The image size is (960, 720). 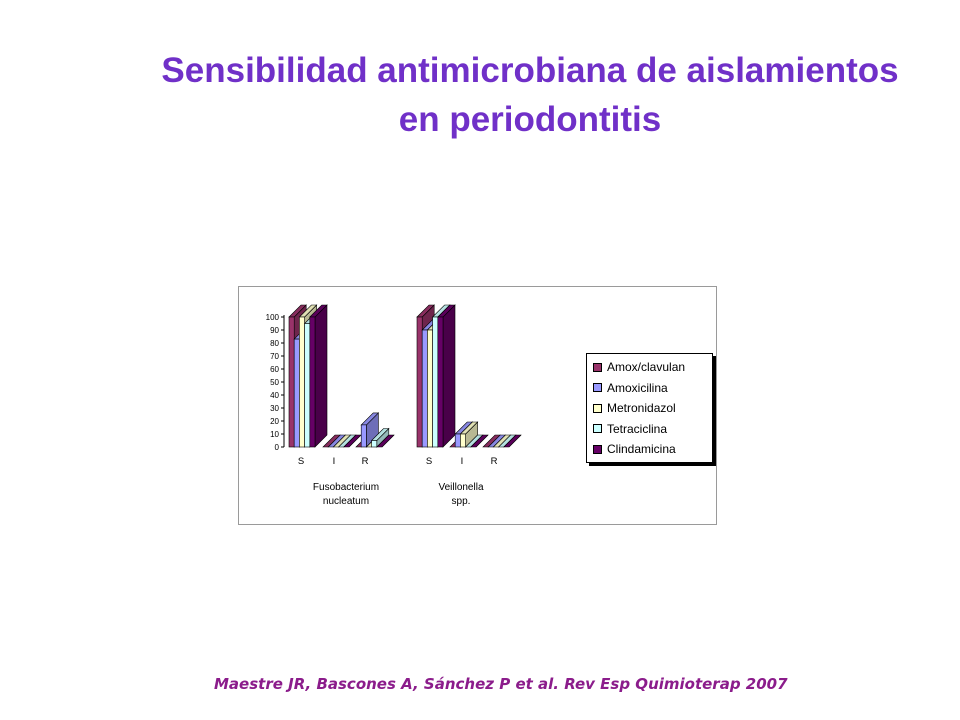 I want to click on y-tick-label: 70, so click(x=274, y=356).